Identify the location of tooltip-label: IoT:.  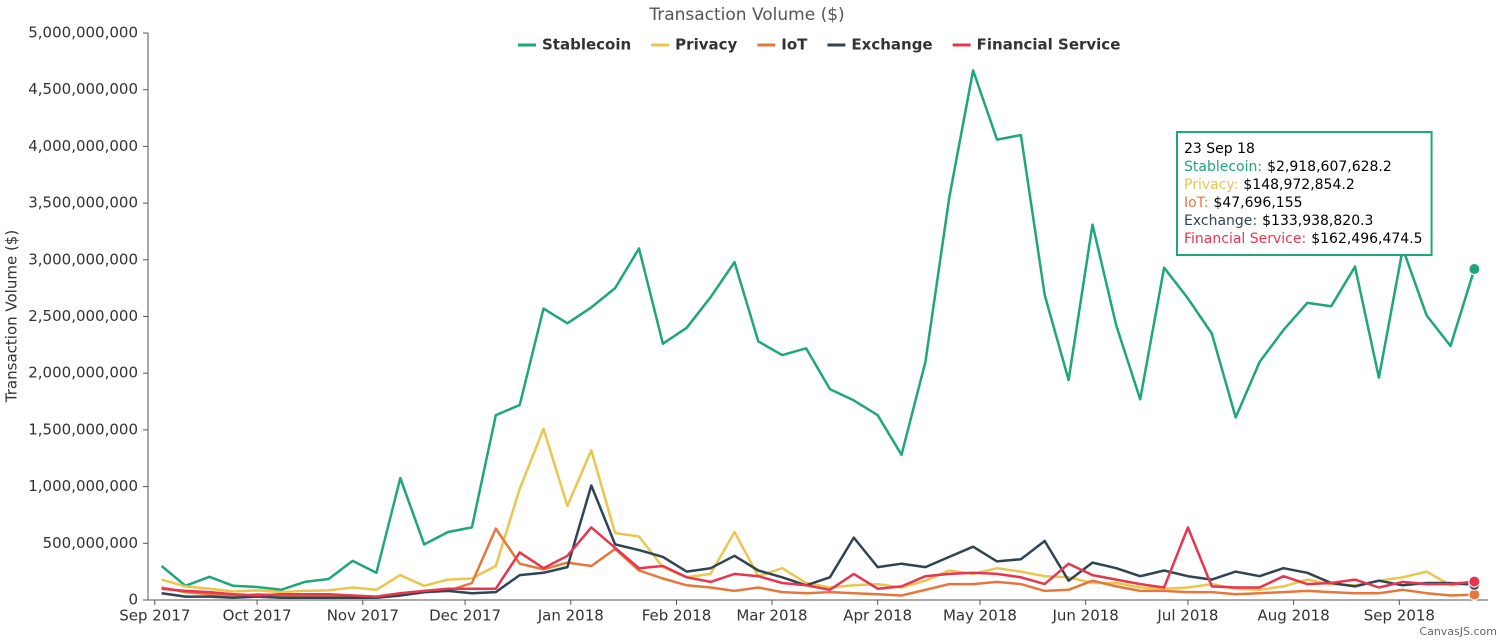
(1196, 203).